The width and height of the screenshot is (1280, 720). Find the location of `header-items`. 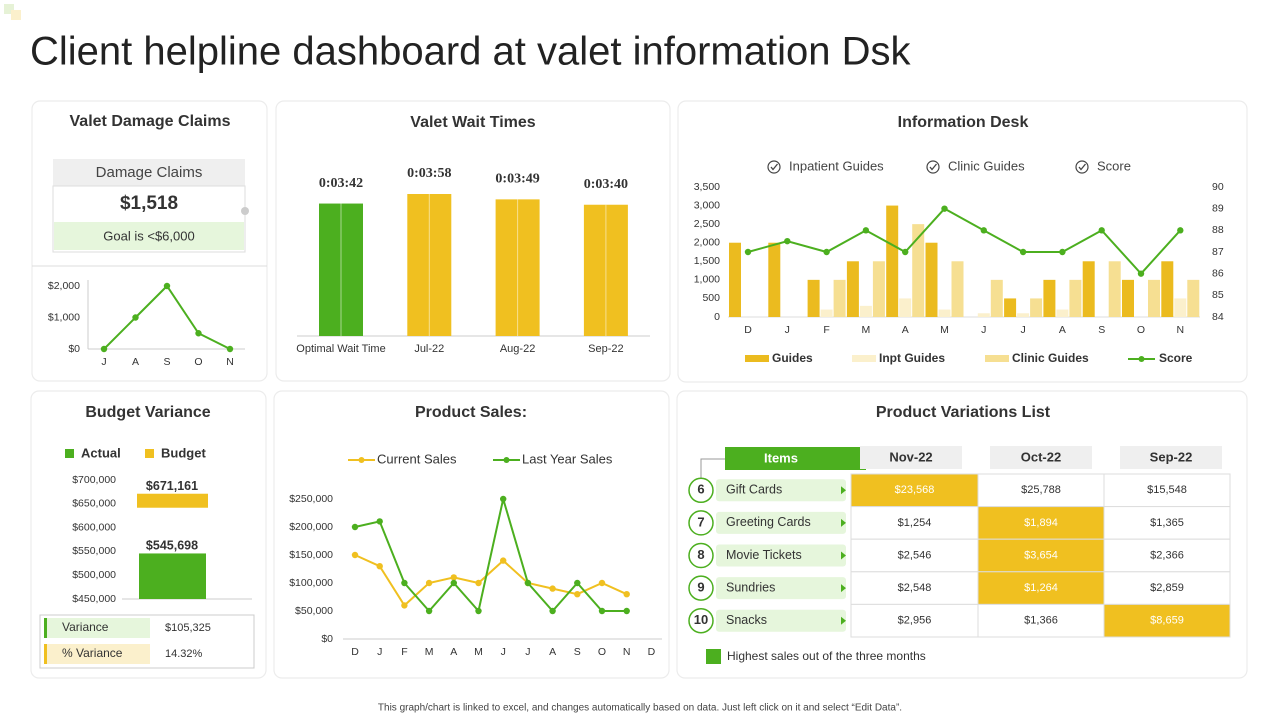

header-items is located at coordinates (795, 458).